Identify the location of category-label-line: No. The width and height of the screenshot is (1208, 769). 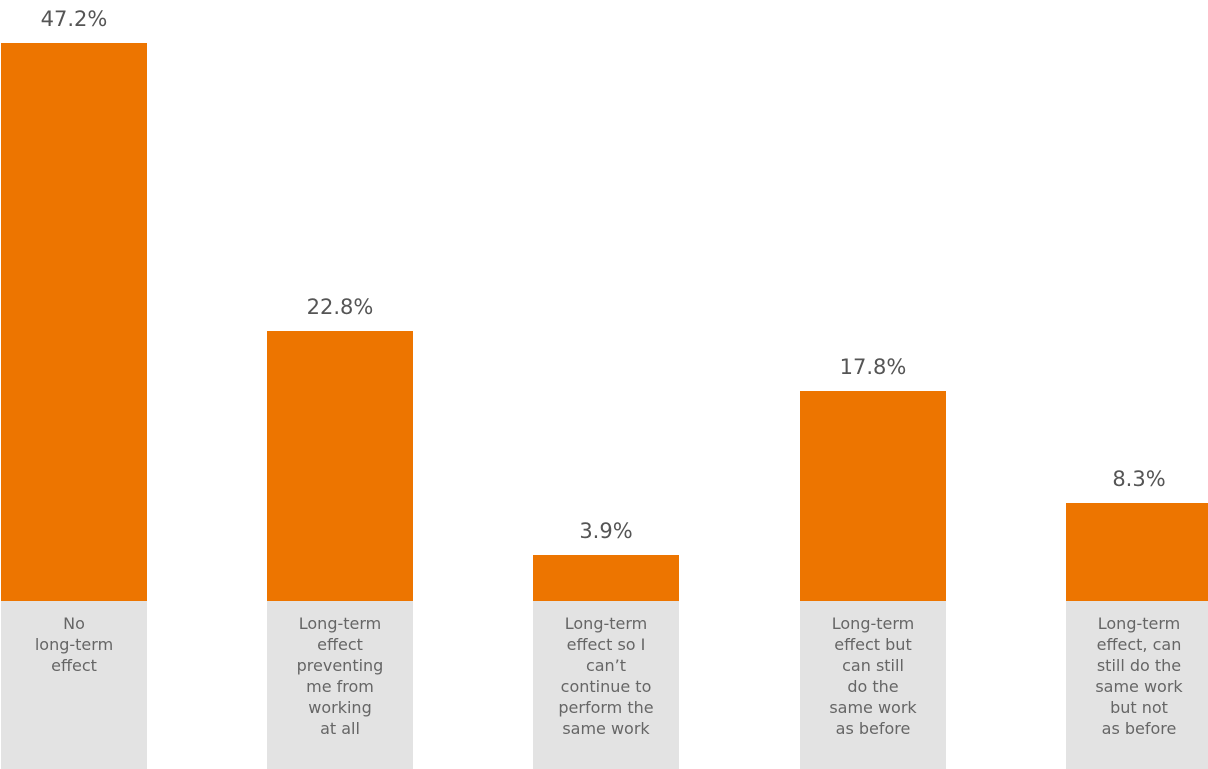
(74, 623).